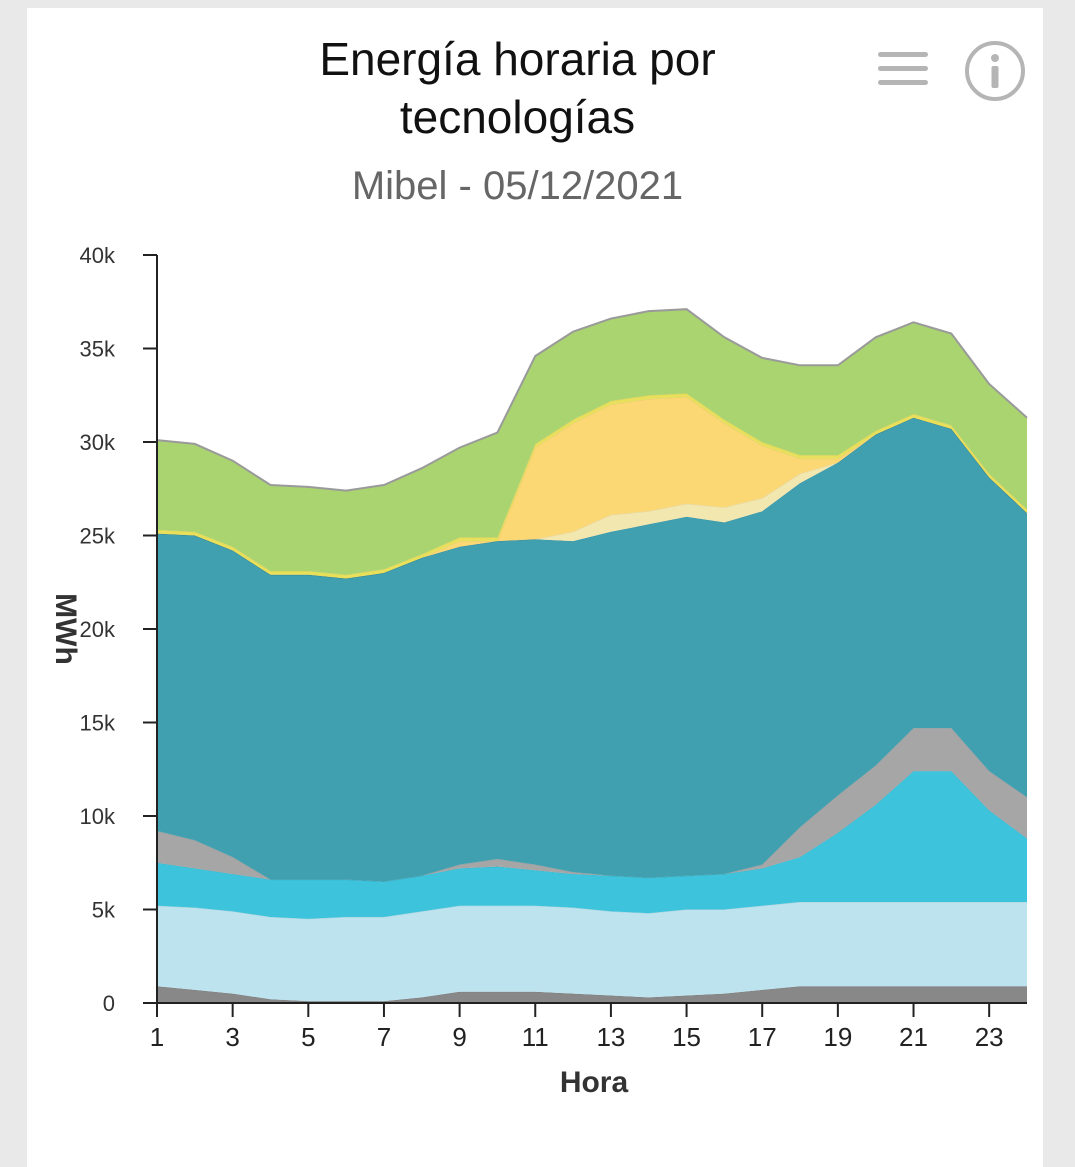 The height and width of the screenshot is (1167, 1075). I want to click on x-tick-label: 3, so click(232, 1037).